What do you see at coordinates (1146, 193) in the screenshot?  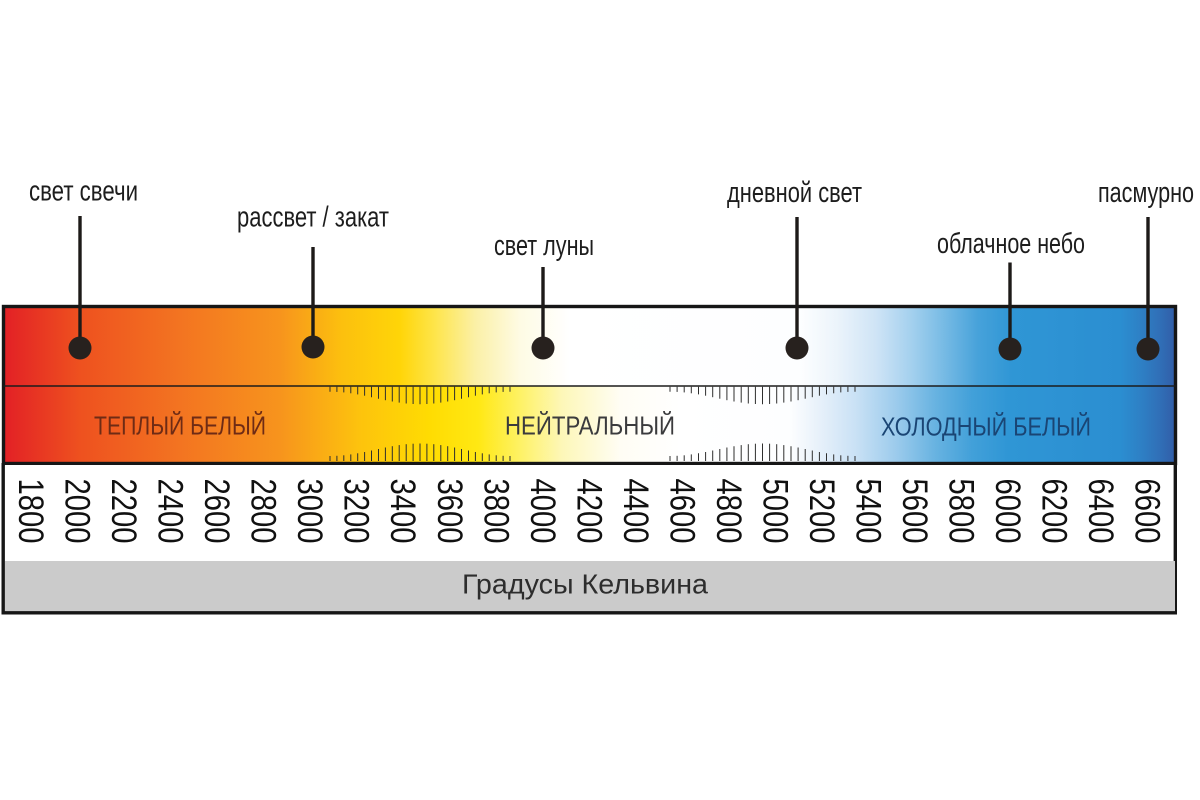 I see `svg-text: пасмурно` at bounding box center [1146, 193].